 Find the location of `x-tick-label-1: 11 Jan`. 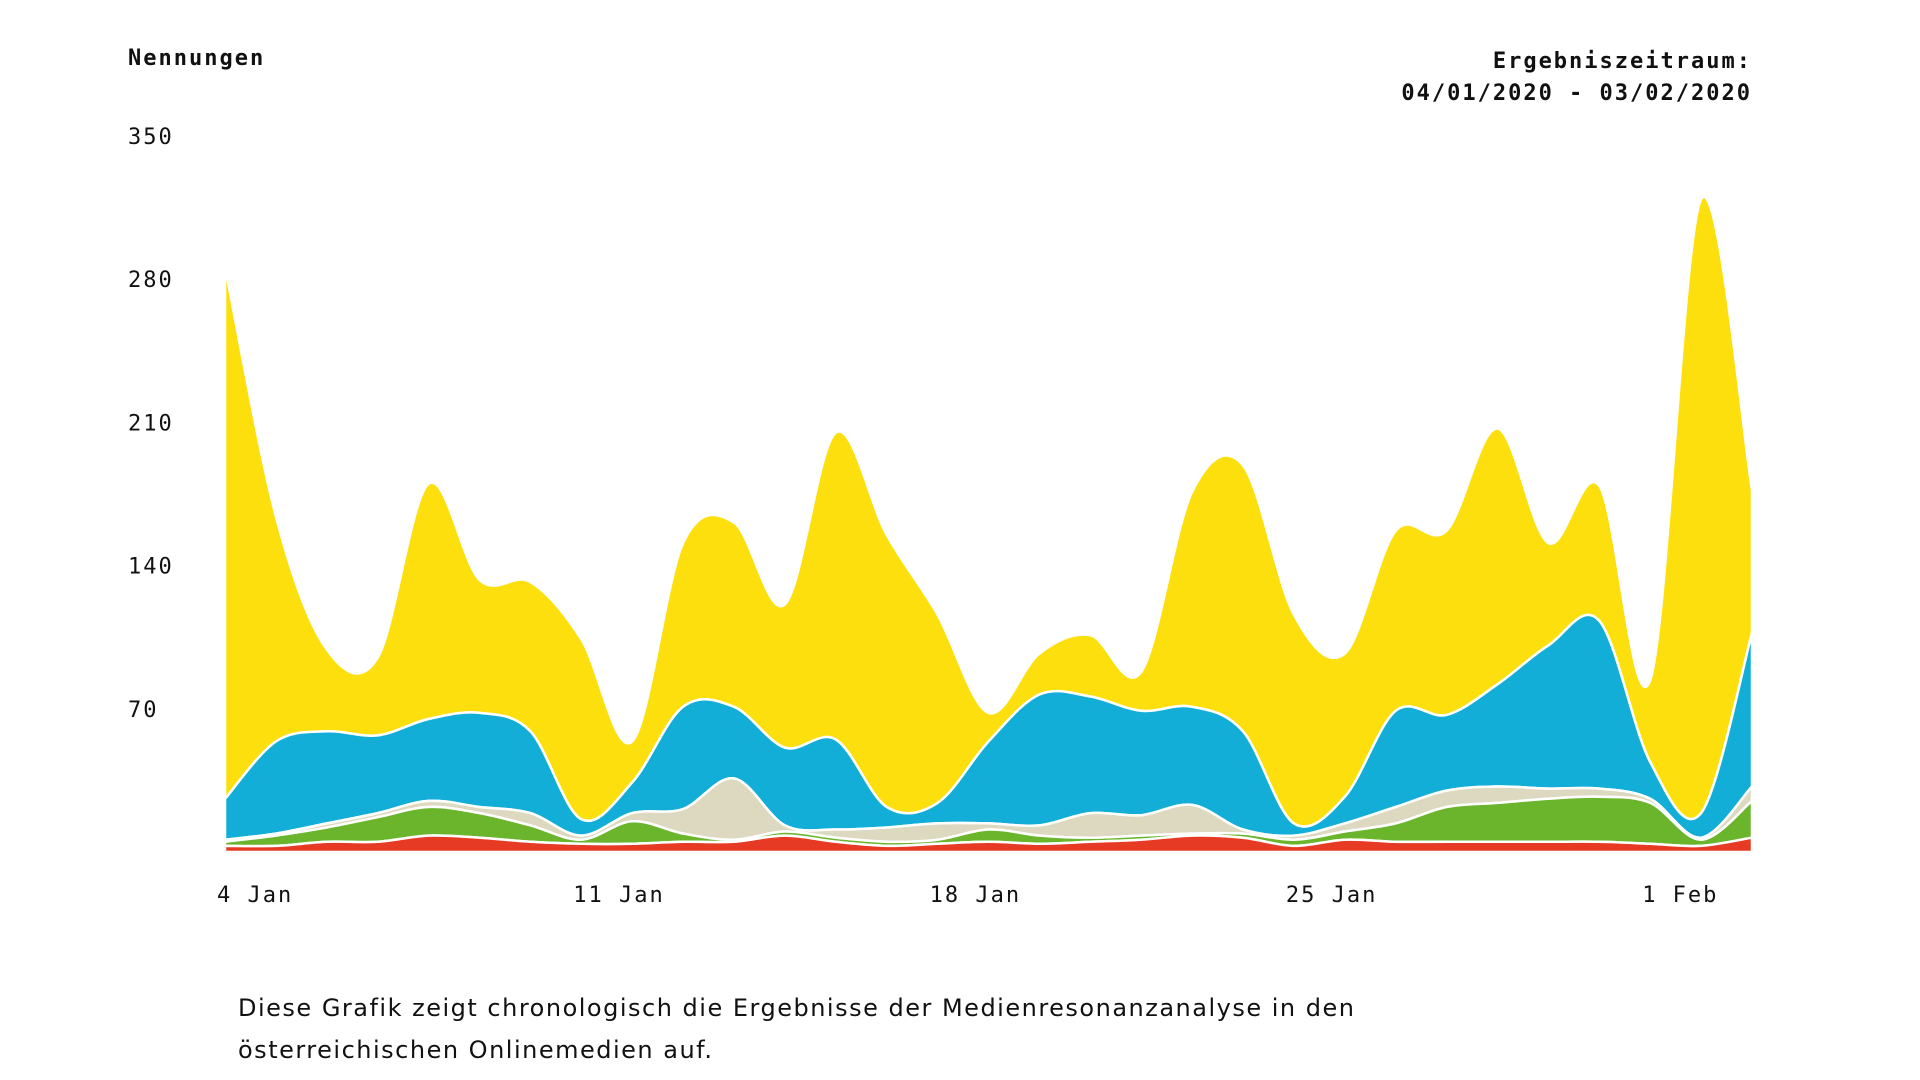

x-tick-label-1: 11 Jan is located at coordinates (618, 895).